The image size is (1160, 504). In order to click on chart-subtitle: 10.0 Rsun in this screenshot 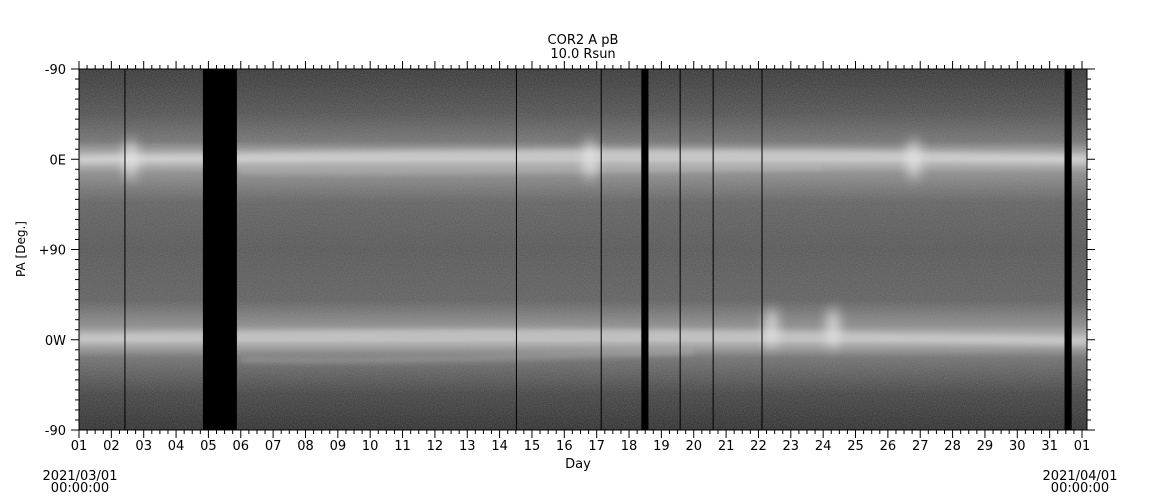, I will do `click(582, 54)`.